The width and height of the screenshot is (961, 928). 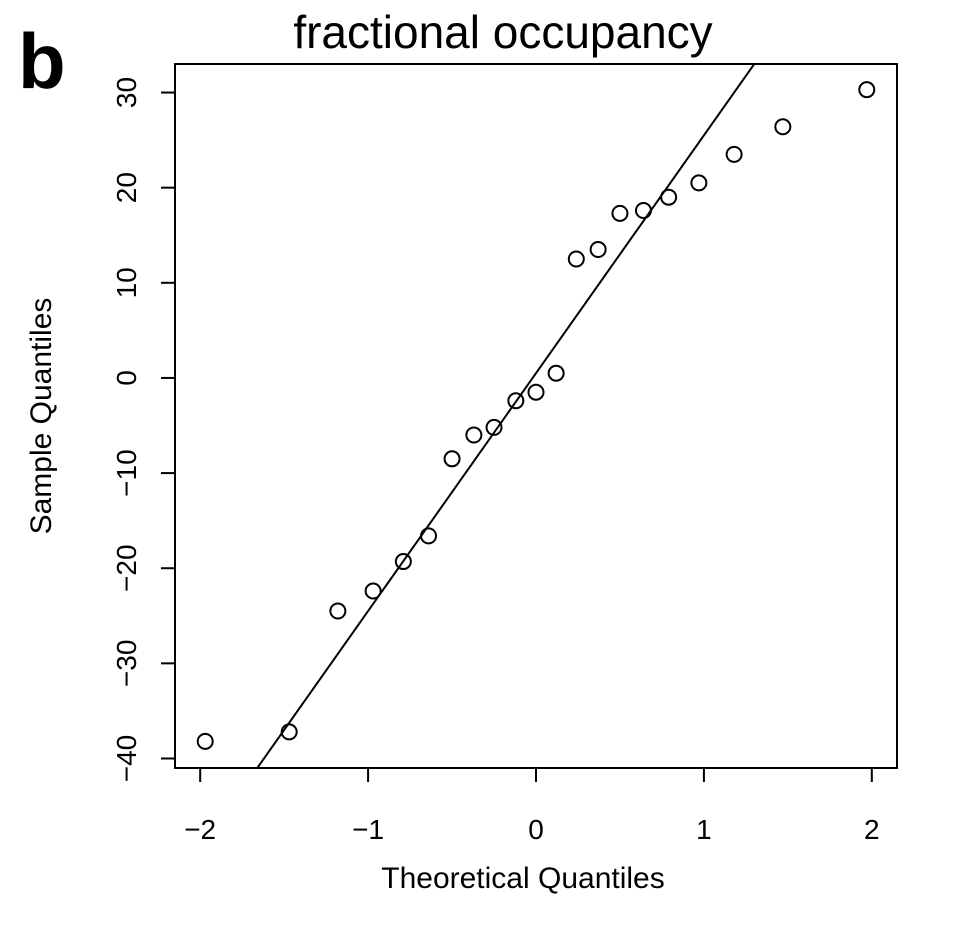 What do you see at coordinates (704, 829) in the screenshot?
I see `x-tick-label: 1` at bounding box center [704, 829].